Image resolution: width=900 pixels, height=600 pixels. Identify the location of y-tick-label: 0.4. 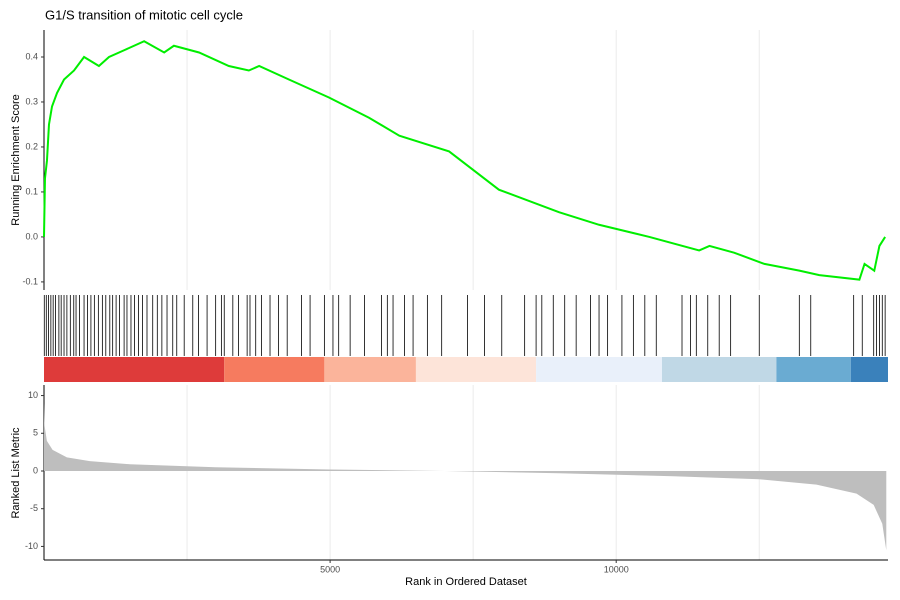
(31, 56).